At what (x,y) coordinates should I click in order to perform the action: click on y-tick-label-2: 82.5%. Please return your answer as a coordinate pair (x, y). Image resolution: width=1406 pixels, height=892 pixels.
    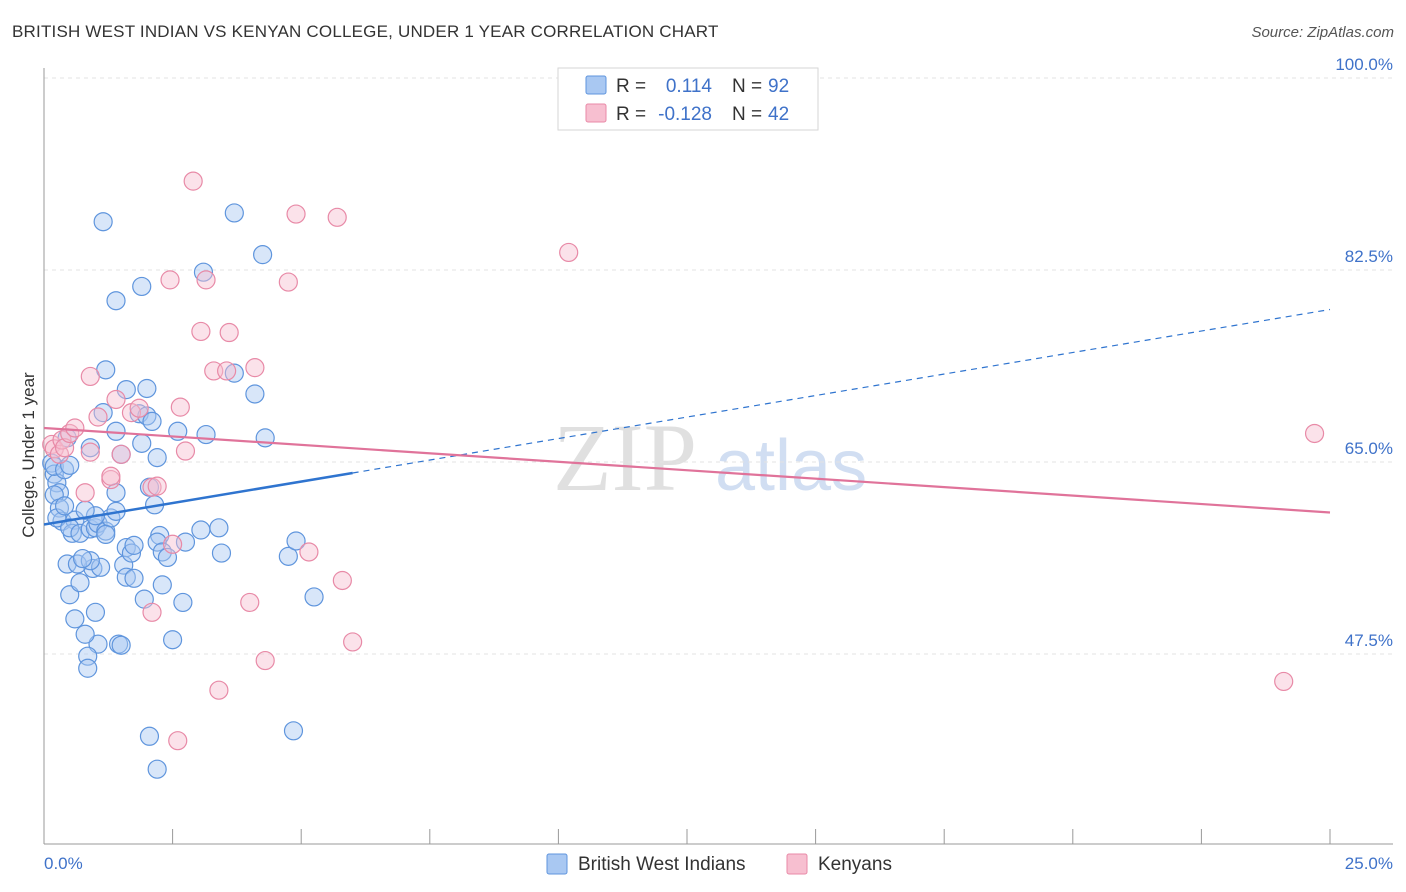
    Looking at the image, I should click on (1369, 256).